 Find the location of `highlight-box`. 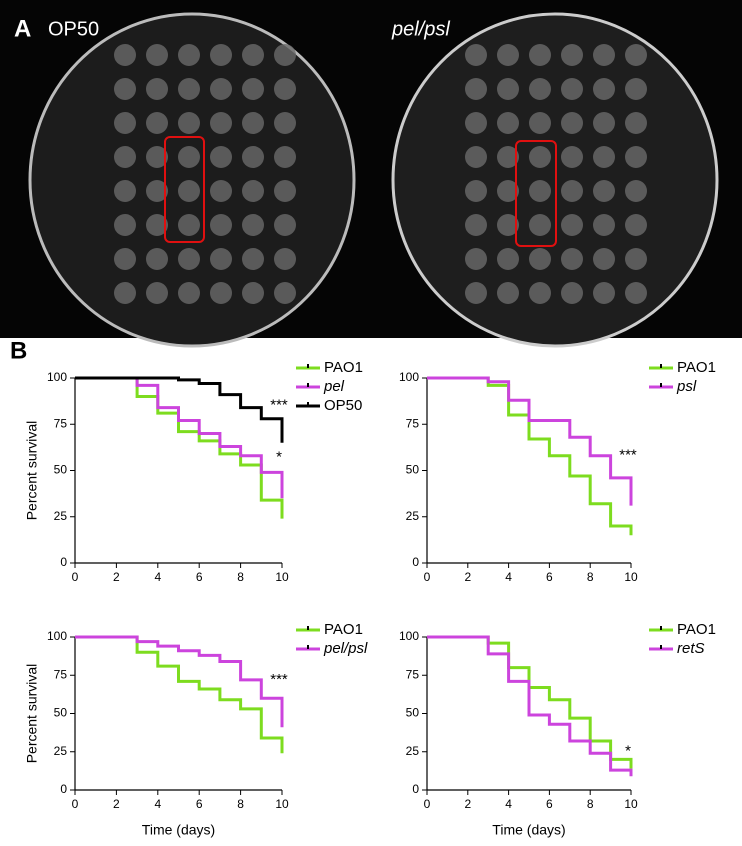

highlight-box is located at coordinates (184, 189).